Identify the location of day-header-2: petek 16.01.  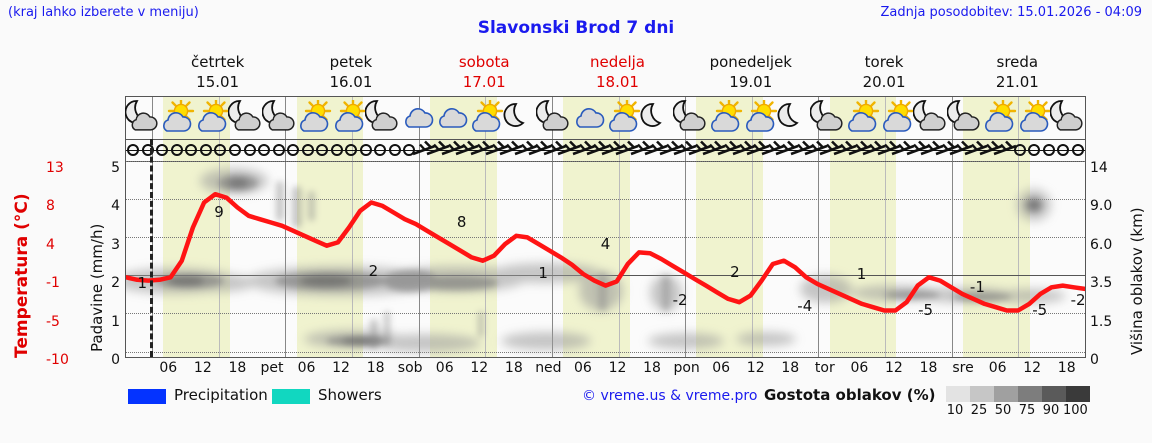
(350, 74).